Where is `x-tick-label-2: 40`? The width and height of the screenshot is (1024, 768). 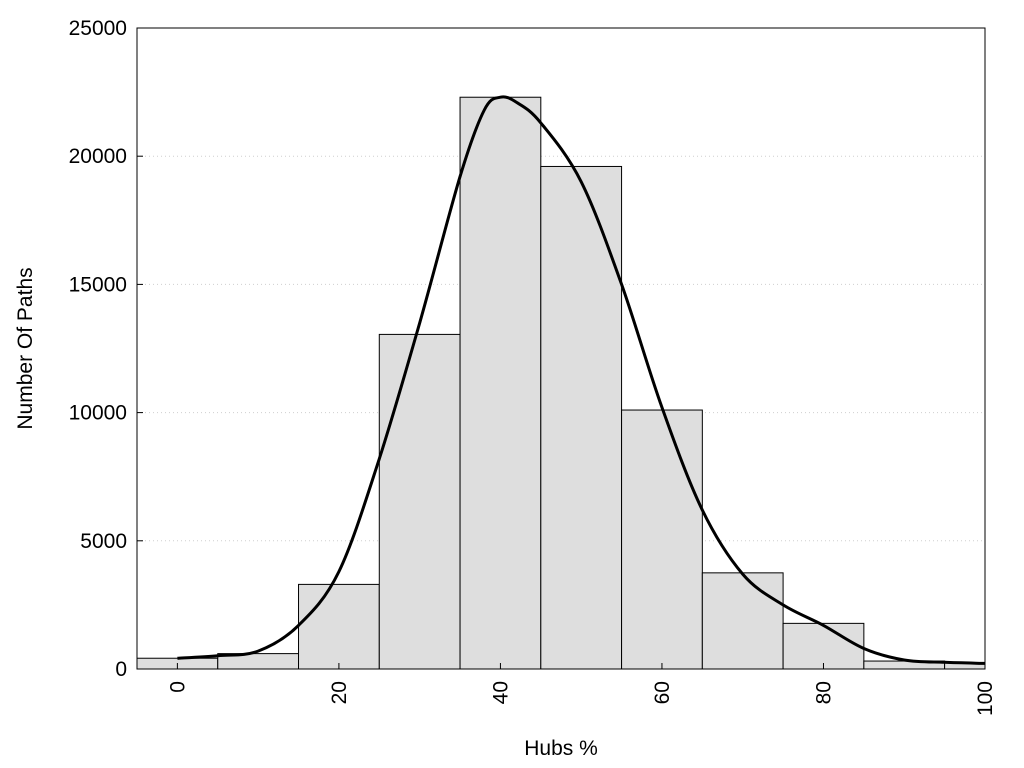
x-tick-label-2: 40 is located at coordinates (500, 692).